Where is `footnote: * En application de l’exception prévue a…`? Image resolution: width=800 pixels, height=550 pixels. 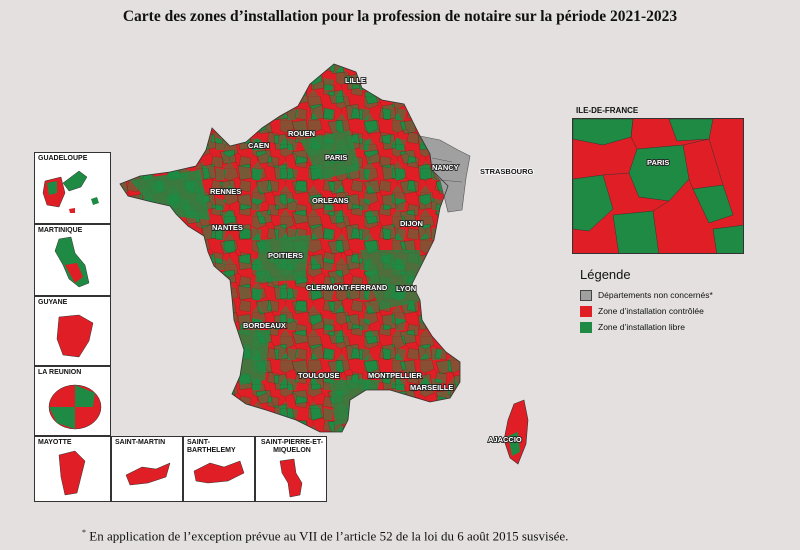 footnote: * En application de l’exception prévue a… is located at coordinates (325, 536).